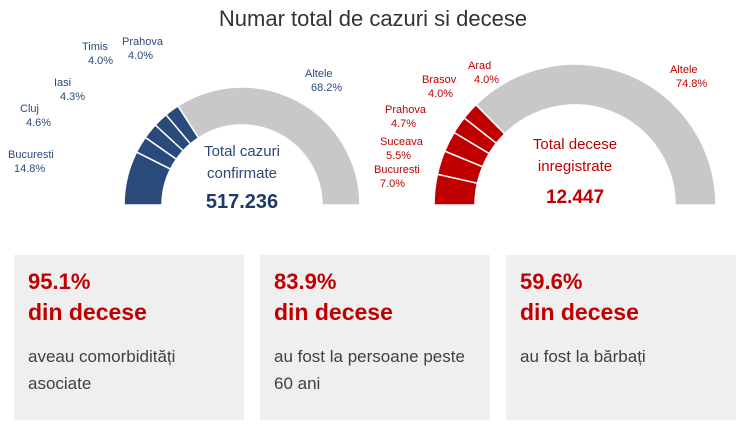 The width and height of the screenshot is (746, 426). Describe the element at coordinates (403, 124) in the screenshot. I see `slice-value: 4.7%` at that location.